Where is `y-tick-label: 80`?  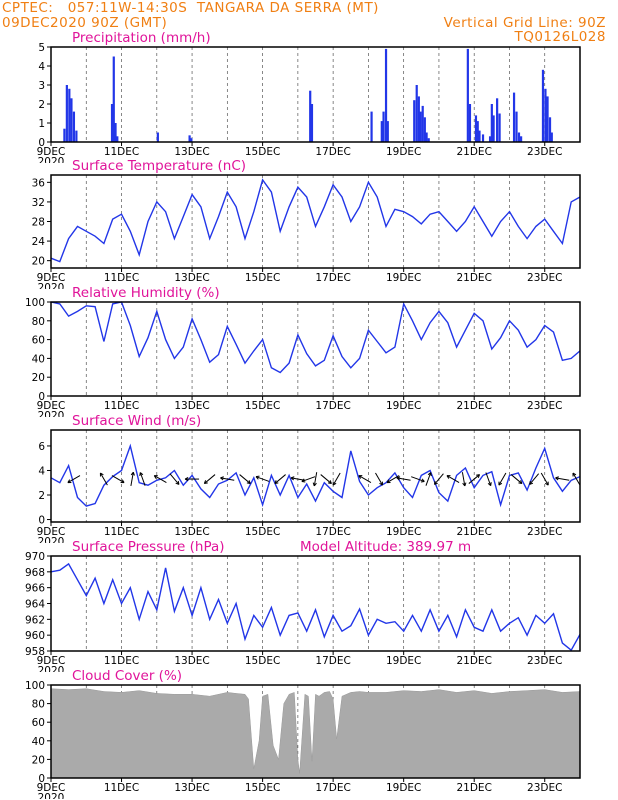
y-tick-label: 80 is located at coordinates (38, 322).